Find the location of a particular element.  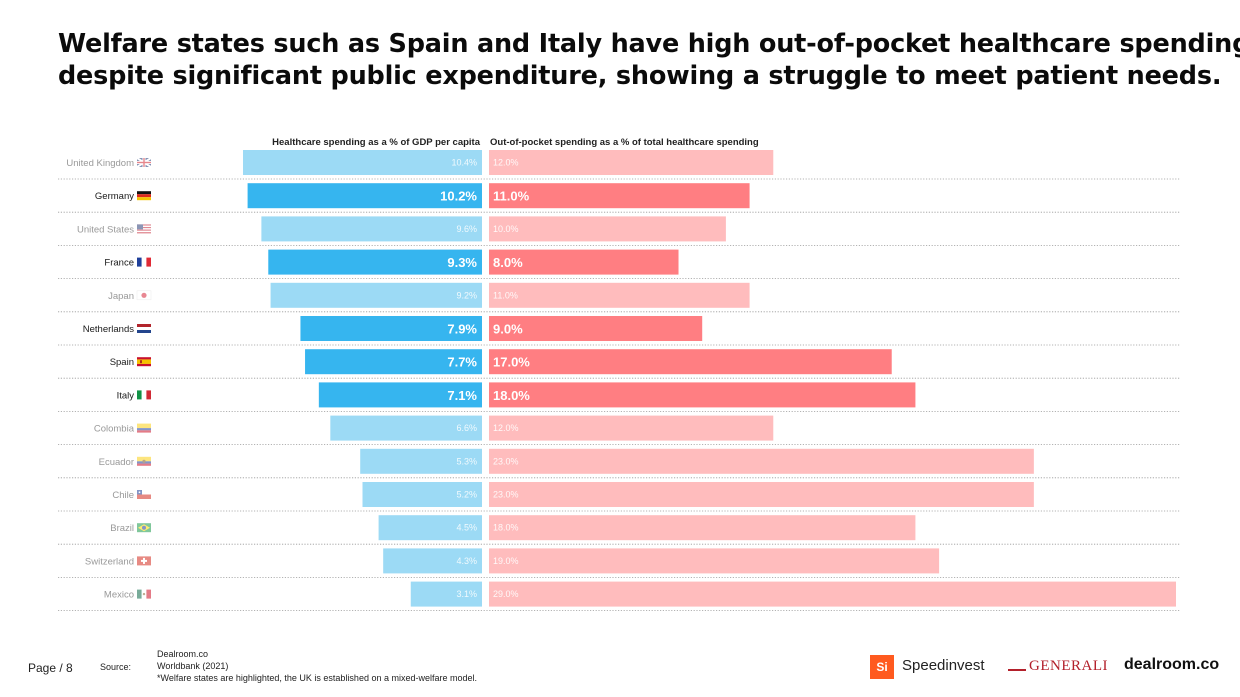

country-label: Netherlands is located at coordinates (108, 329).